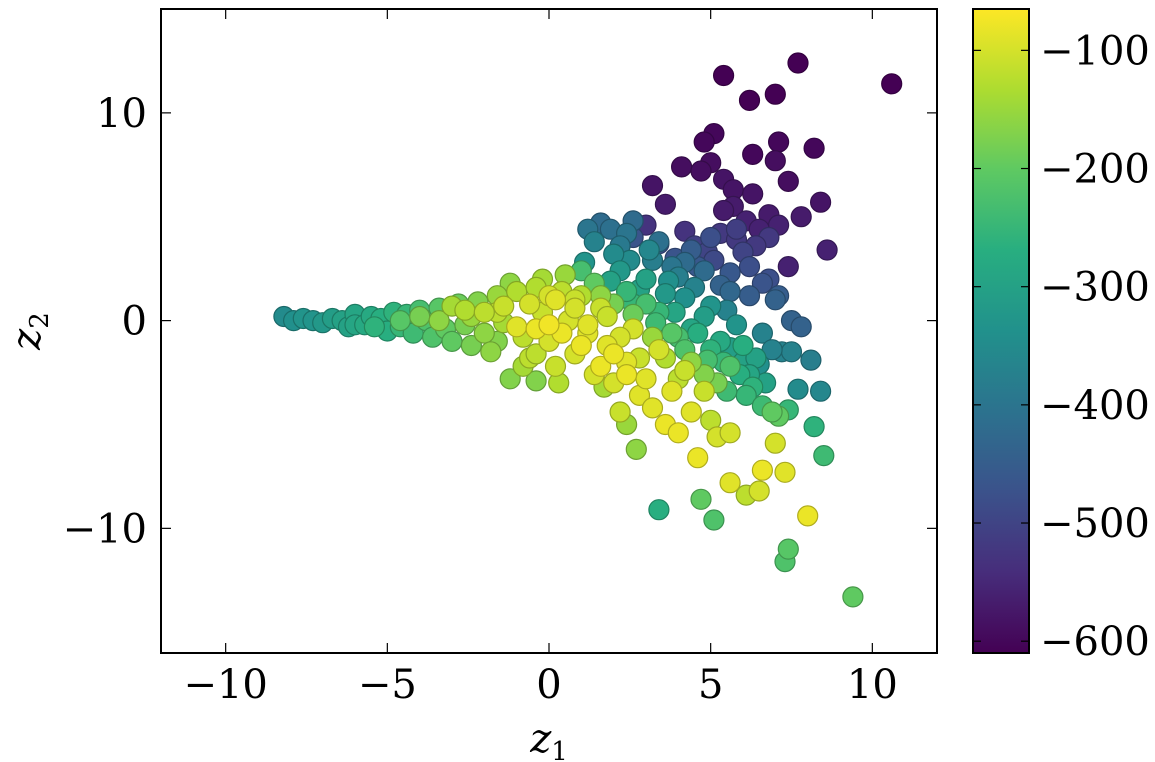 The width and height of the screenshot is (1155, 762). Describe the element at coordinates (710, 685) in the screenshot. I see `x-tick-label: 5` at that location.